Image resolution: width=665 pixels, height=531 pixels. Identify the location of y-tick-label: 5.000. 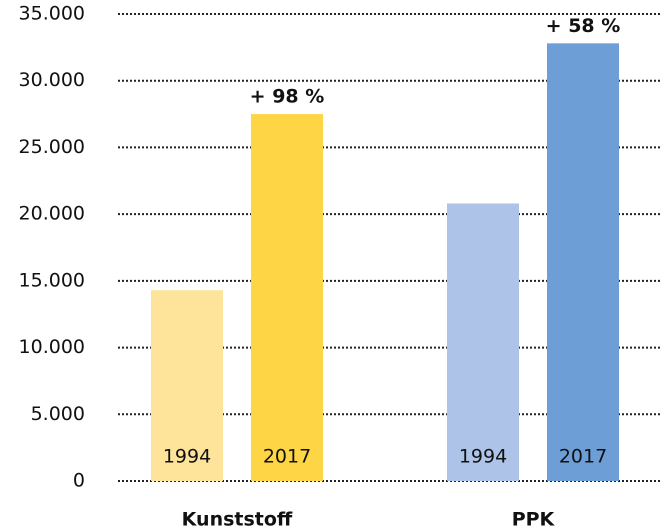
(58, 414).